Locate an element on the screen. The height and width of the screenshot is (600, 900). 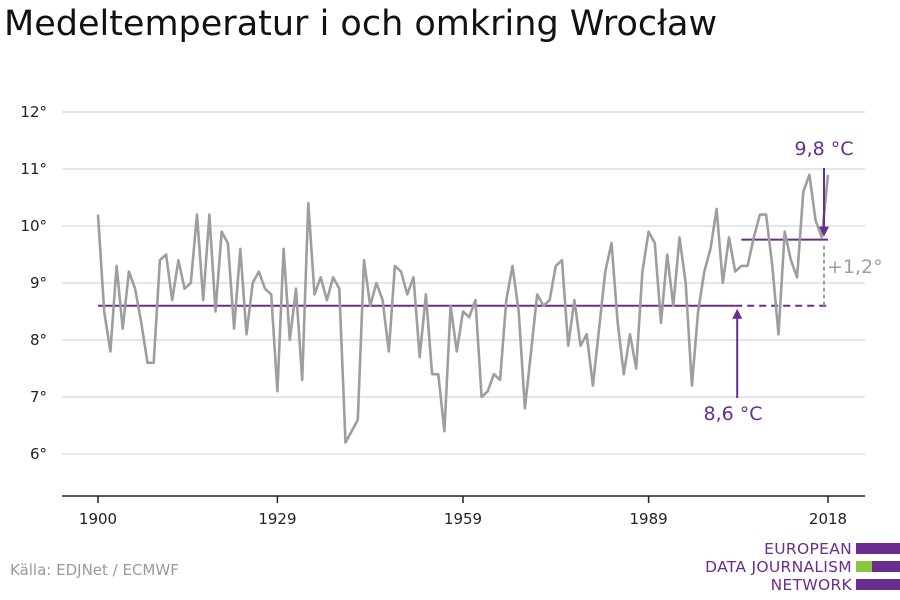
annotation-delta: +1,2° is located at coordinates (855, 267).